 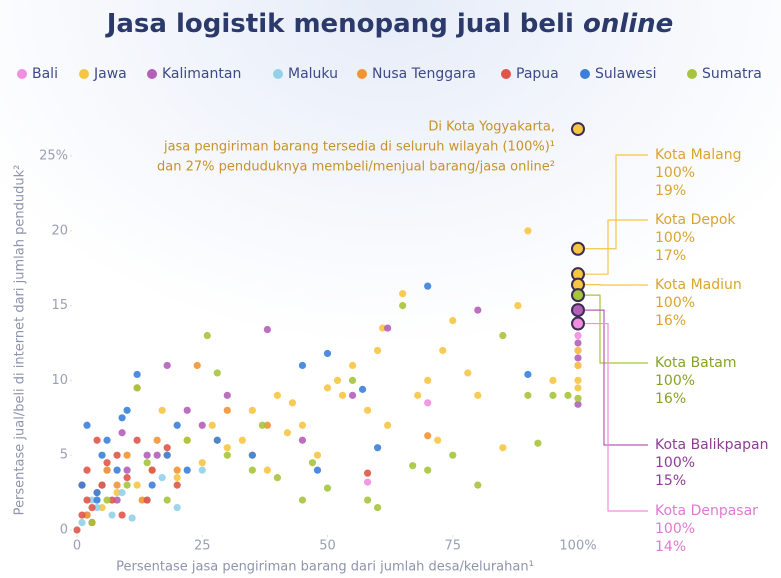 What do you see at coordinates (732, 74) in the screenshot?
I see `legend-label: Sumatra` at bounding box center [732, 74].